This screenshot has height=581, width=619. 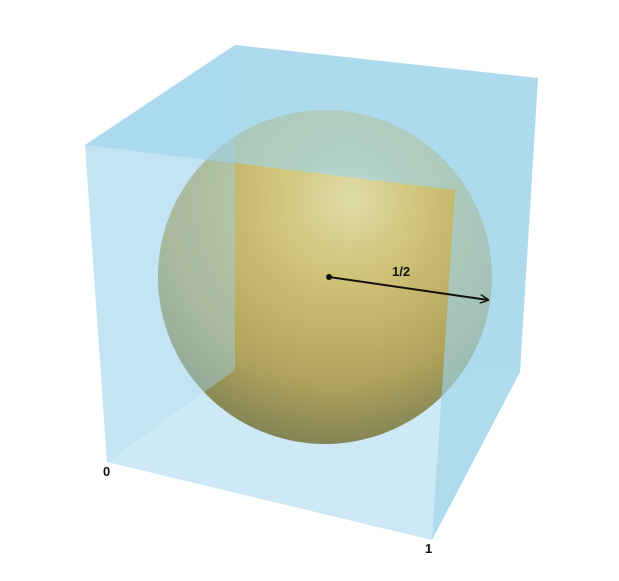 I want to click on origin-label: 0, so click(x=106, y=471).